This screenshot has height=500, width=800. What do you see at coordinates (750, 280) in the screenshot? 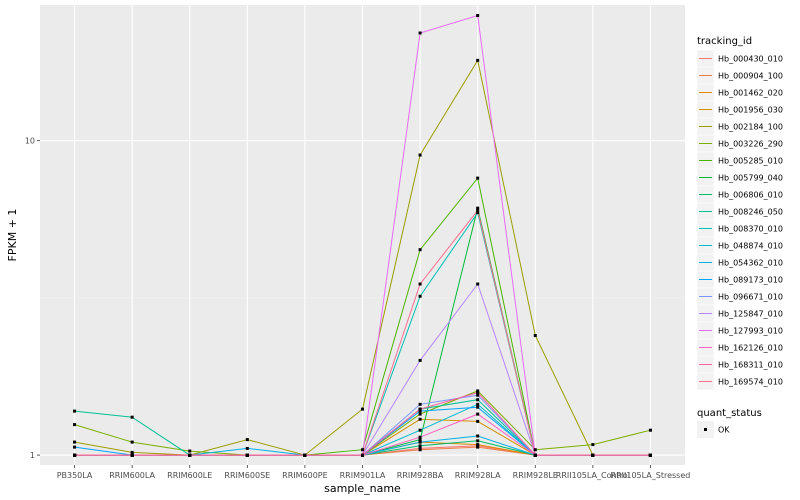
I see `legend-label: Hb_089173_010` at bounding box center [750, 280].